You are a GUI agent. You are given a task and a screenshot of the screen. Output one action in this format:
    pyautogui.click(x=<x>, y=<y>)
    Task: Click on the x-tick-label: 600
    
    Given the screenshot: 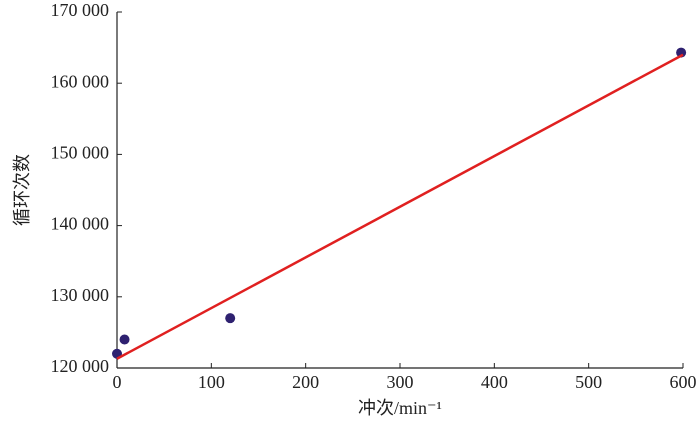 What is the action you would take?
    pyautogui.click(x=683, y=382)
    